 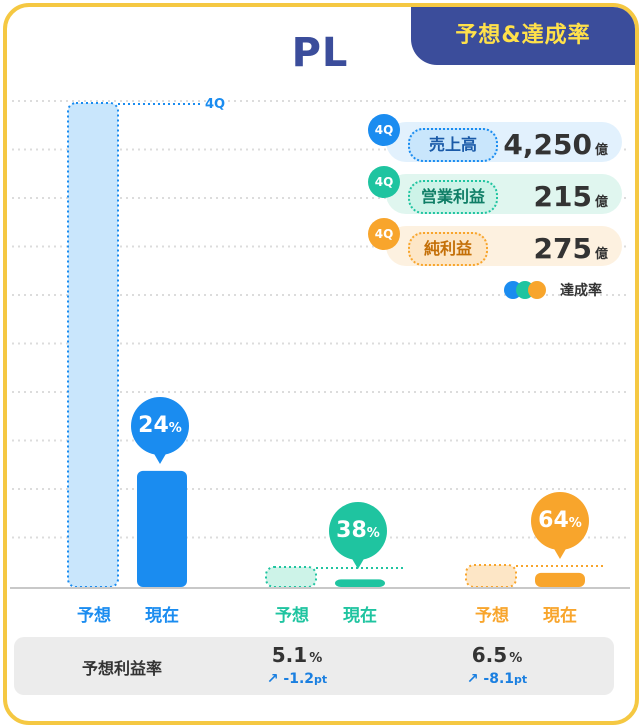 I want to click on forecast-margin-title: 予想利益率, so click(x=122, y=668).